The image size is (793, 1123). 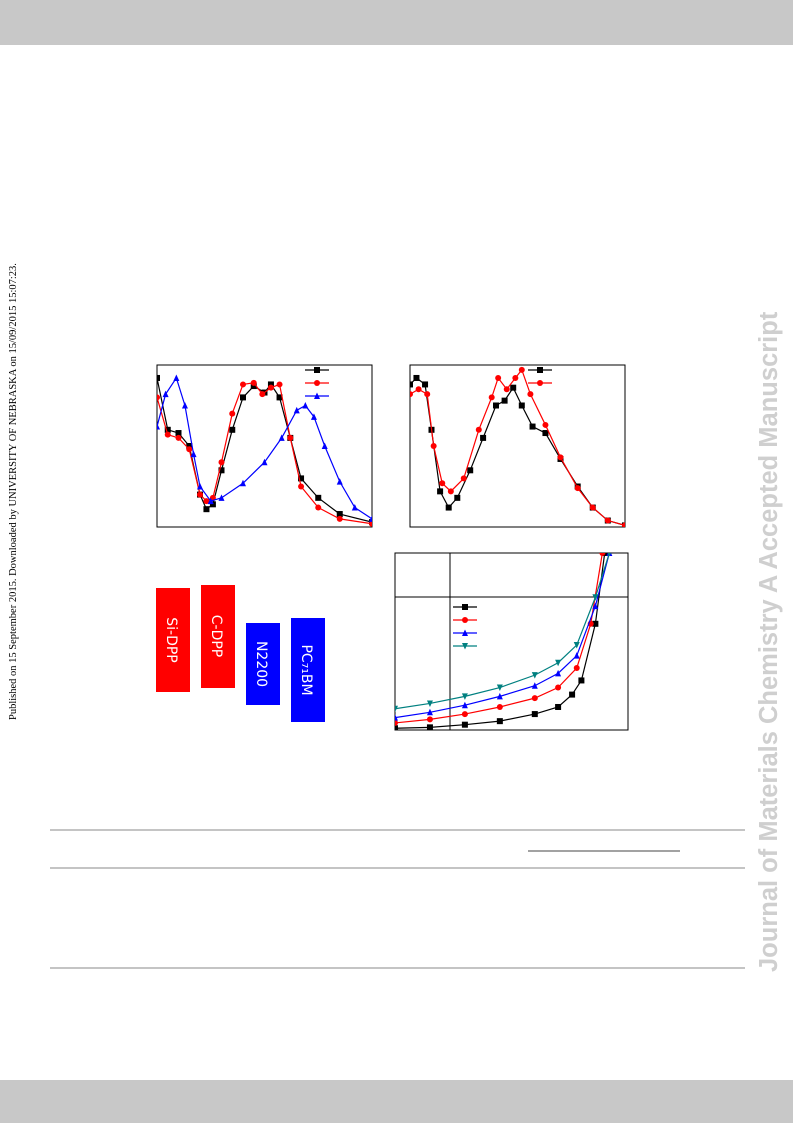 What do you see at coordinates (396, 1101) in the screenshot?
I see `footer-bar` at bounding box center [396, 1101].